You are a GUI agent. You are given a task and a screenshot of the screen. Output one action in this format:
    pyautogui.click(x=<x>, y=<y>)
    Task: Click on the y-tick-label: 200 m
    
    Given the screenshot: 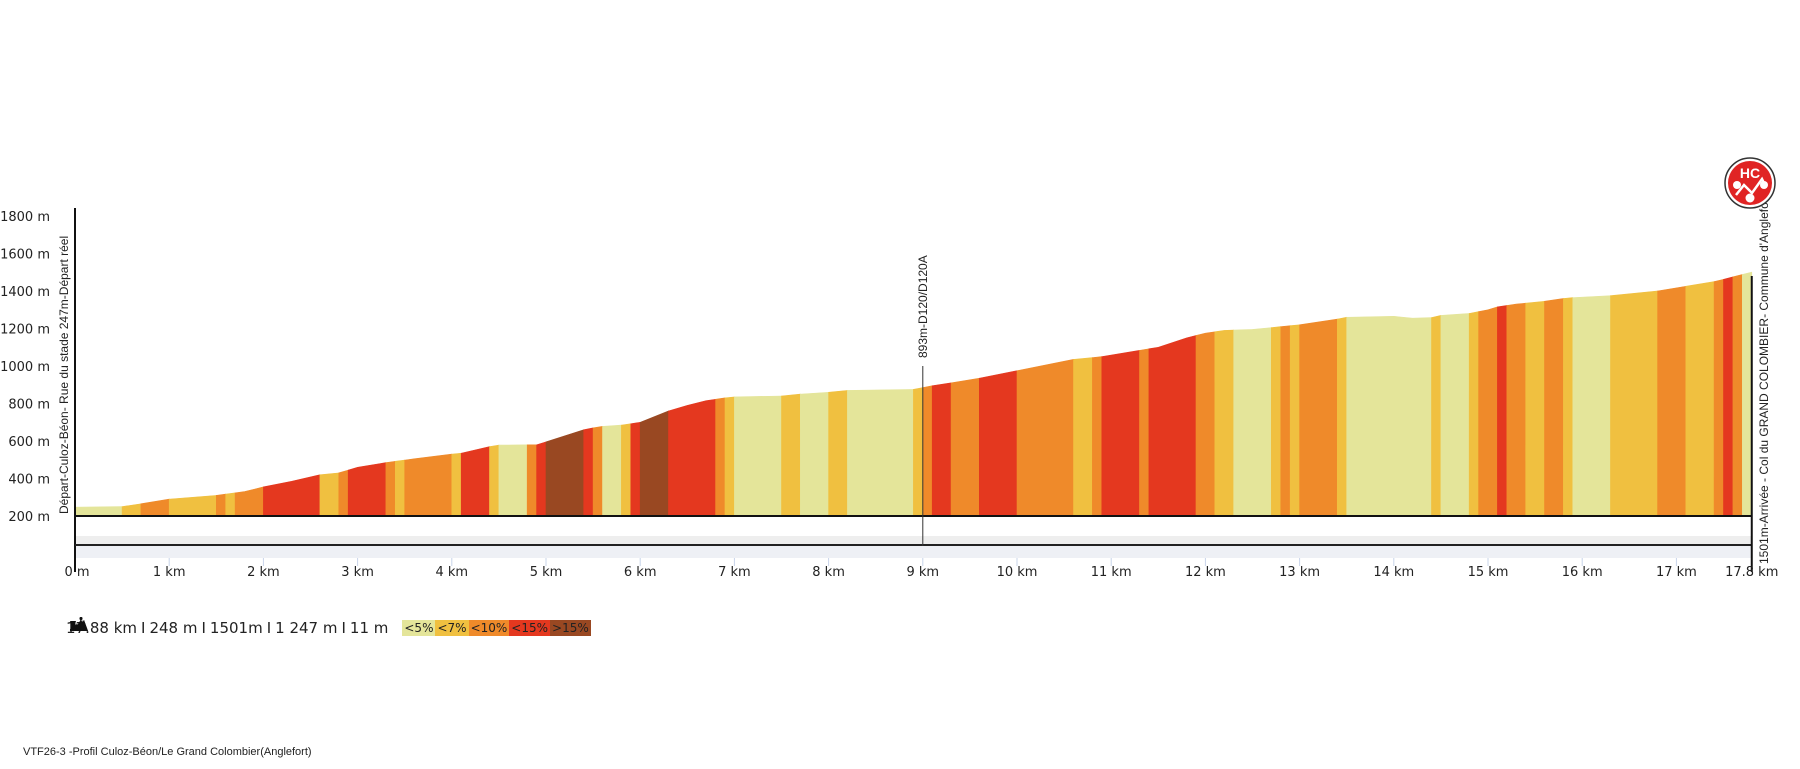 What is the action you would take?
    pyautogui.click(x=29, y=517)
    